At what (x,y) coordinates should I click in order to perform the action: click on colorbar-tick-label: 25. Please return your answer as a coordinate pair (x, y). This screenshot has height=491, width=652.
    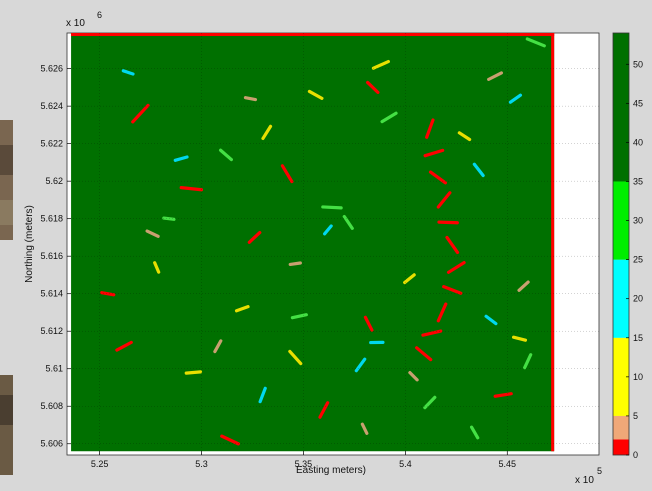
    Looking at the image, I should click on (638, 260).